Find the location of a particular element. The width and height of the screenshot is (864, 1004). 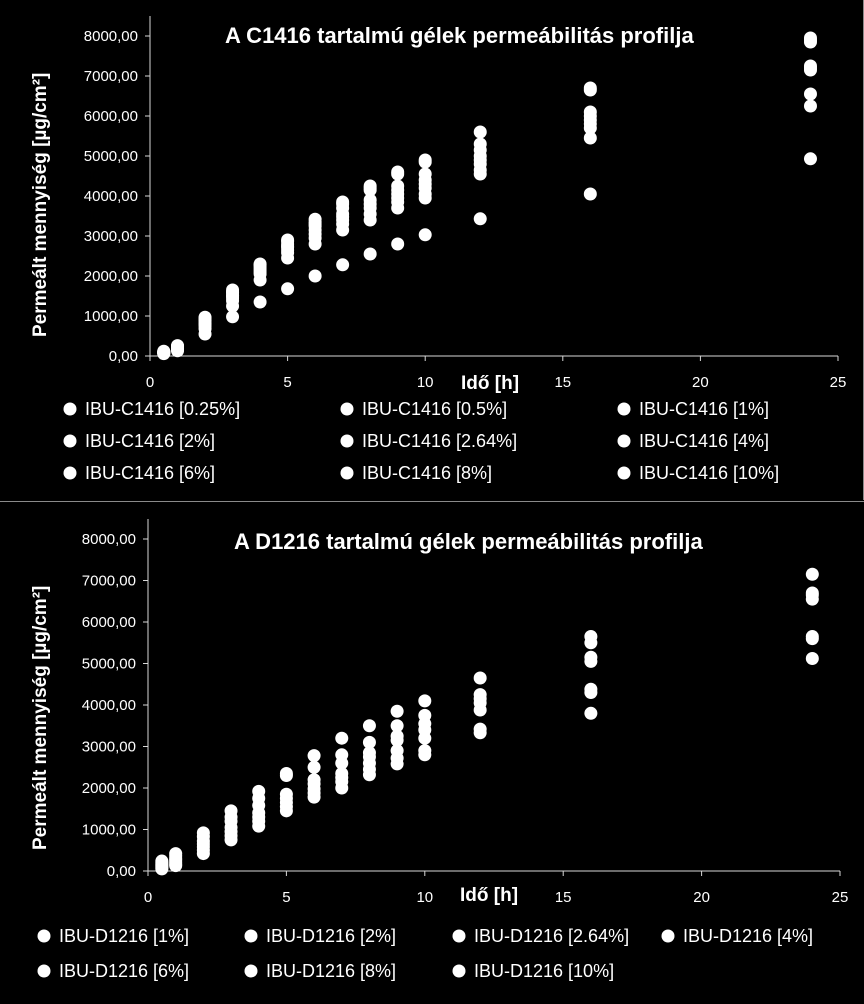

x-tick-label: 5 is located at coordinates (286, 897).